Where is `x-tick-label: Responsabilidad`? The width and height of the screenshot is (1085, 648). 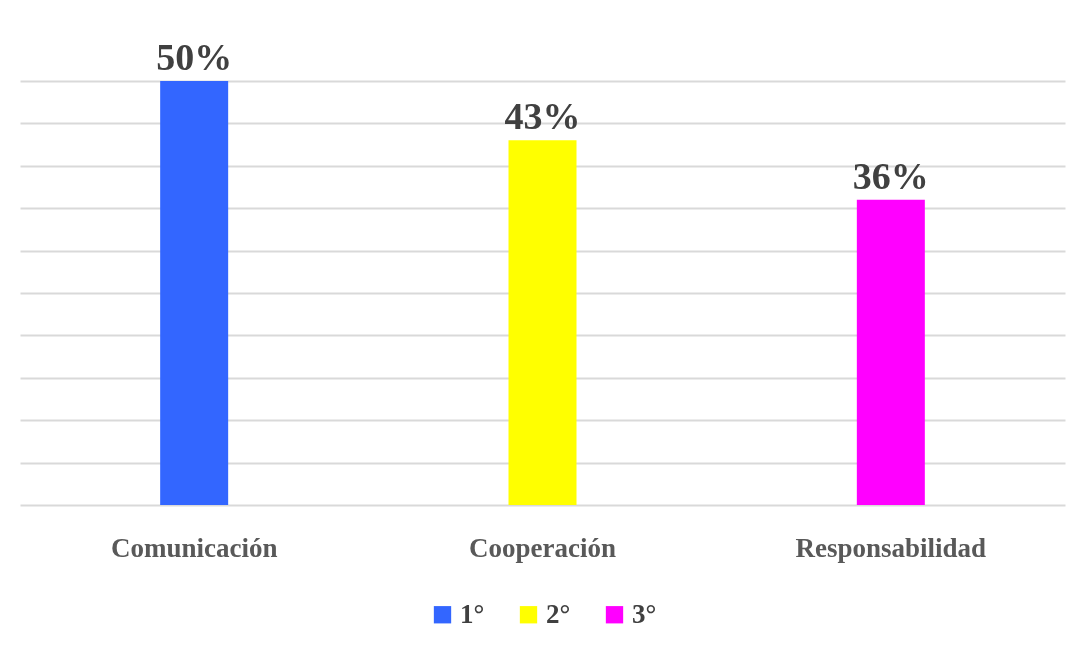 x-tick-label: Responsabilidad is located at coordinates (891, 547).